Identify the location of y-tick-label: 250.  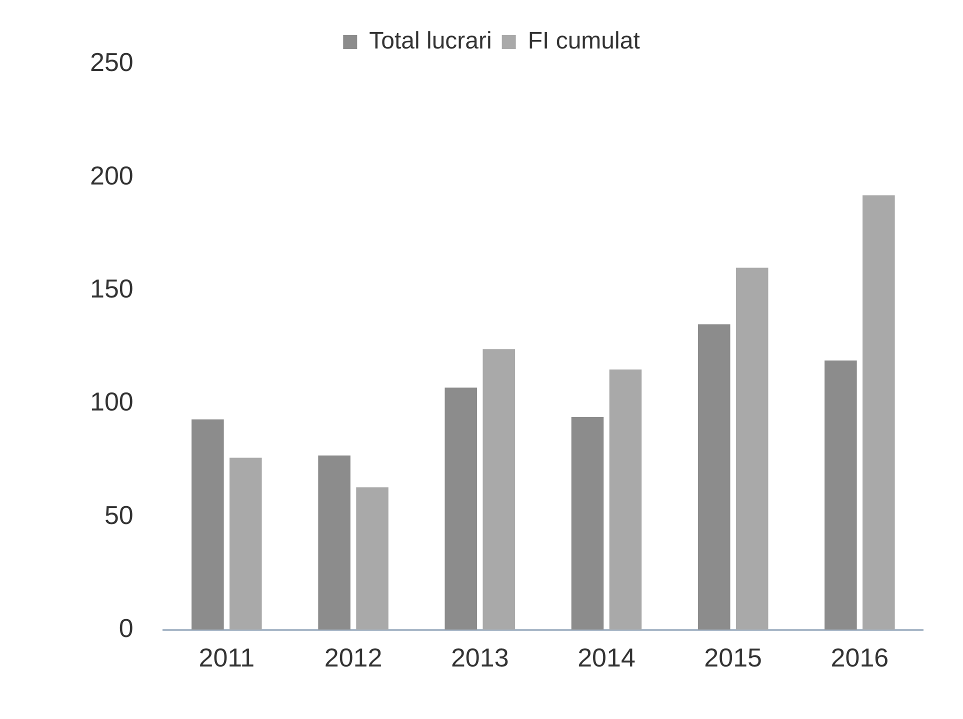
(112, 62).